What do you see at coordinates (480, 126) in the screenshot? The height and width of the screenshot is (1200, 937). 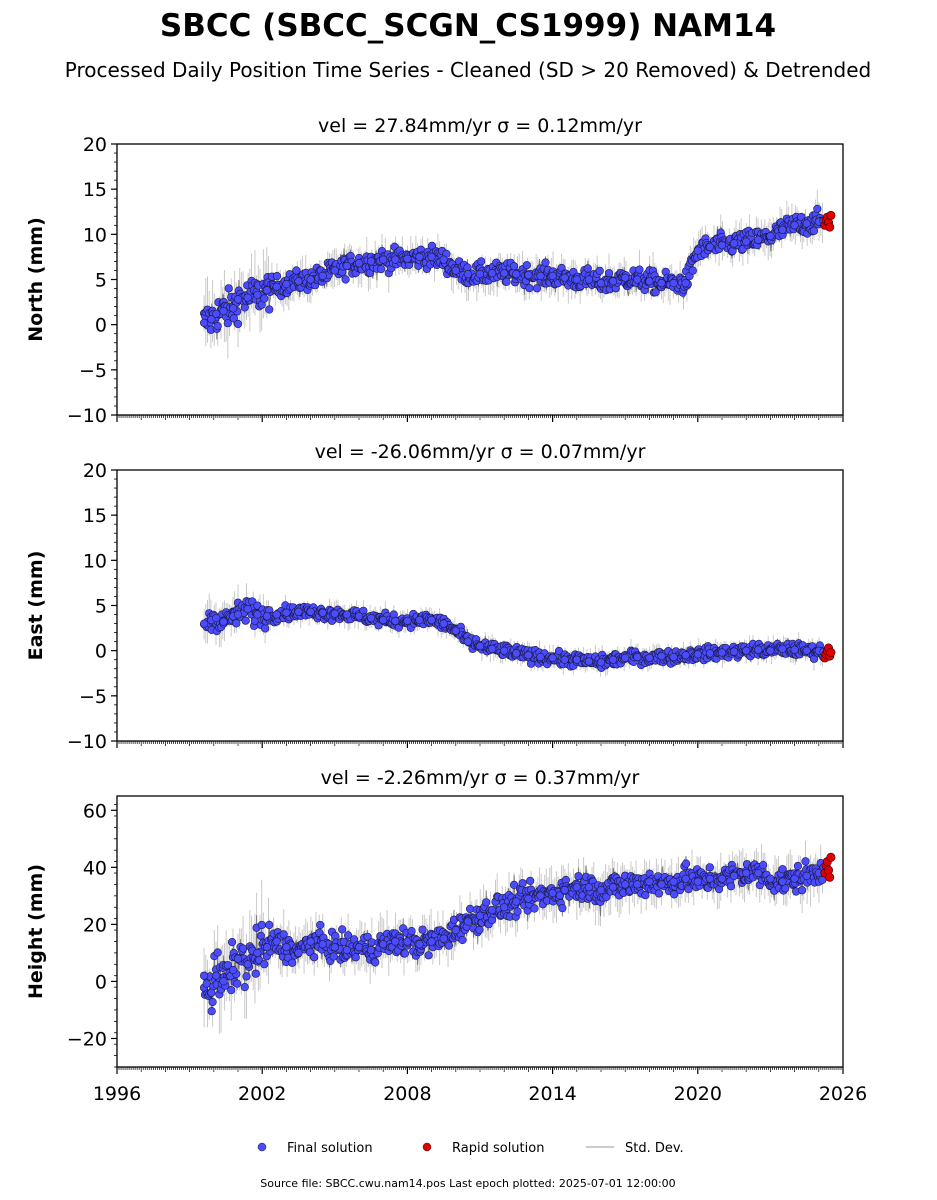 I see `panel-title: vel = 27.84mm/yr σ = 0.12mm/yr` at bounding box center [480, 126].